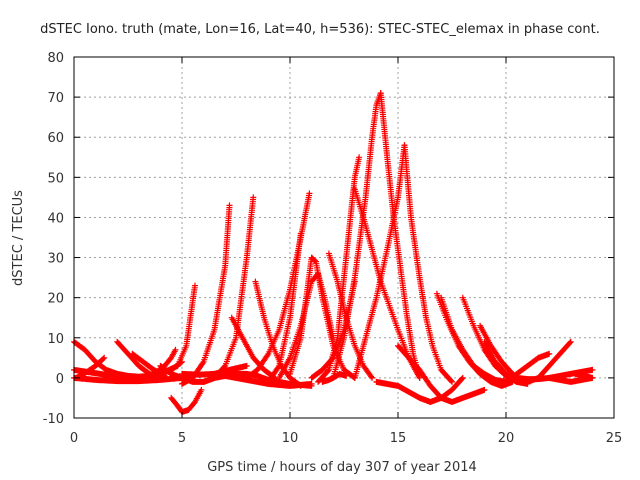  I want to click on y-tick-label: 20, so click(55, 299).